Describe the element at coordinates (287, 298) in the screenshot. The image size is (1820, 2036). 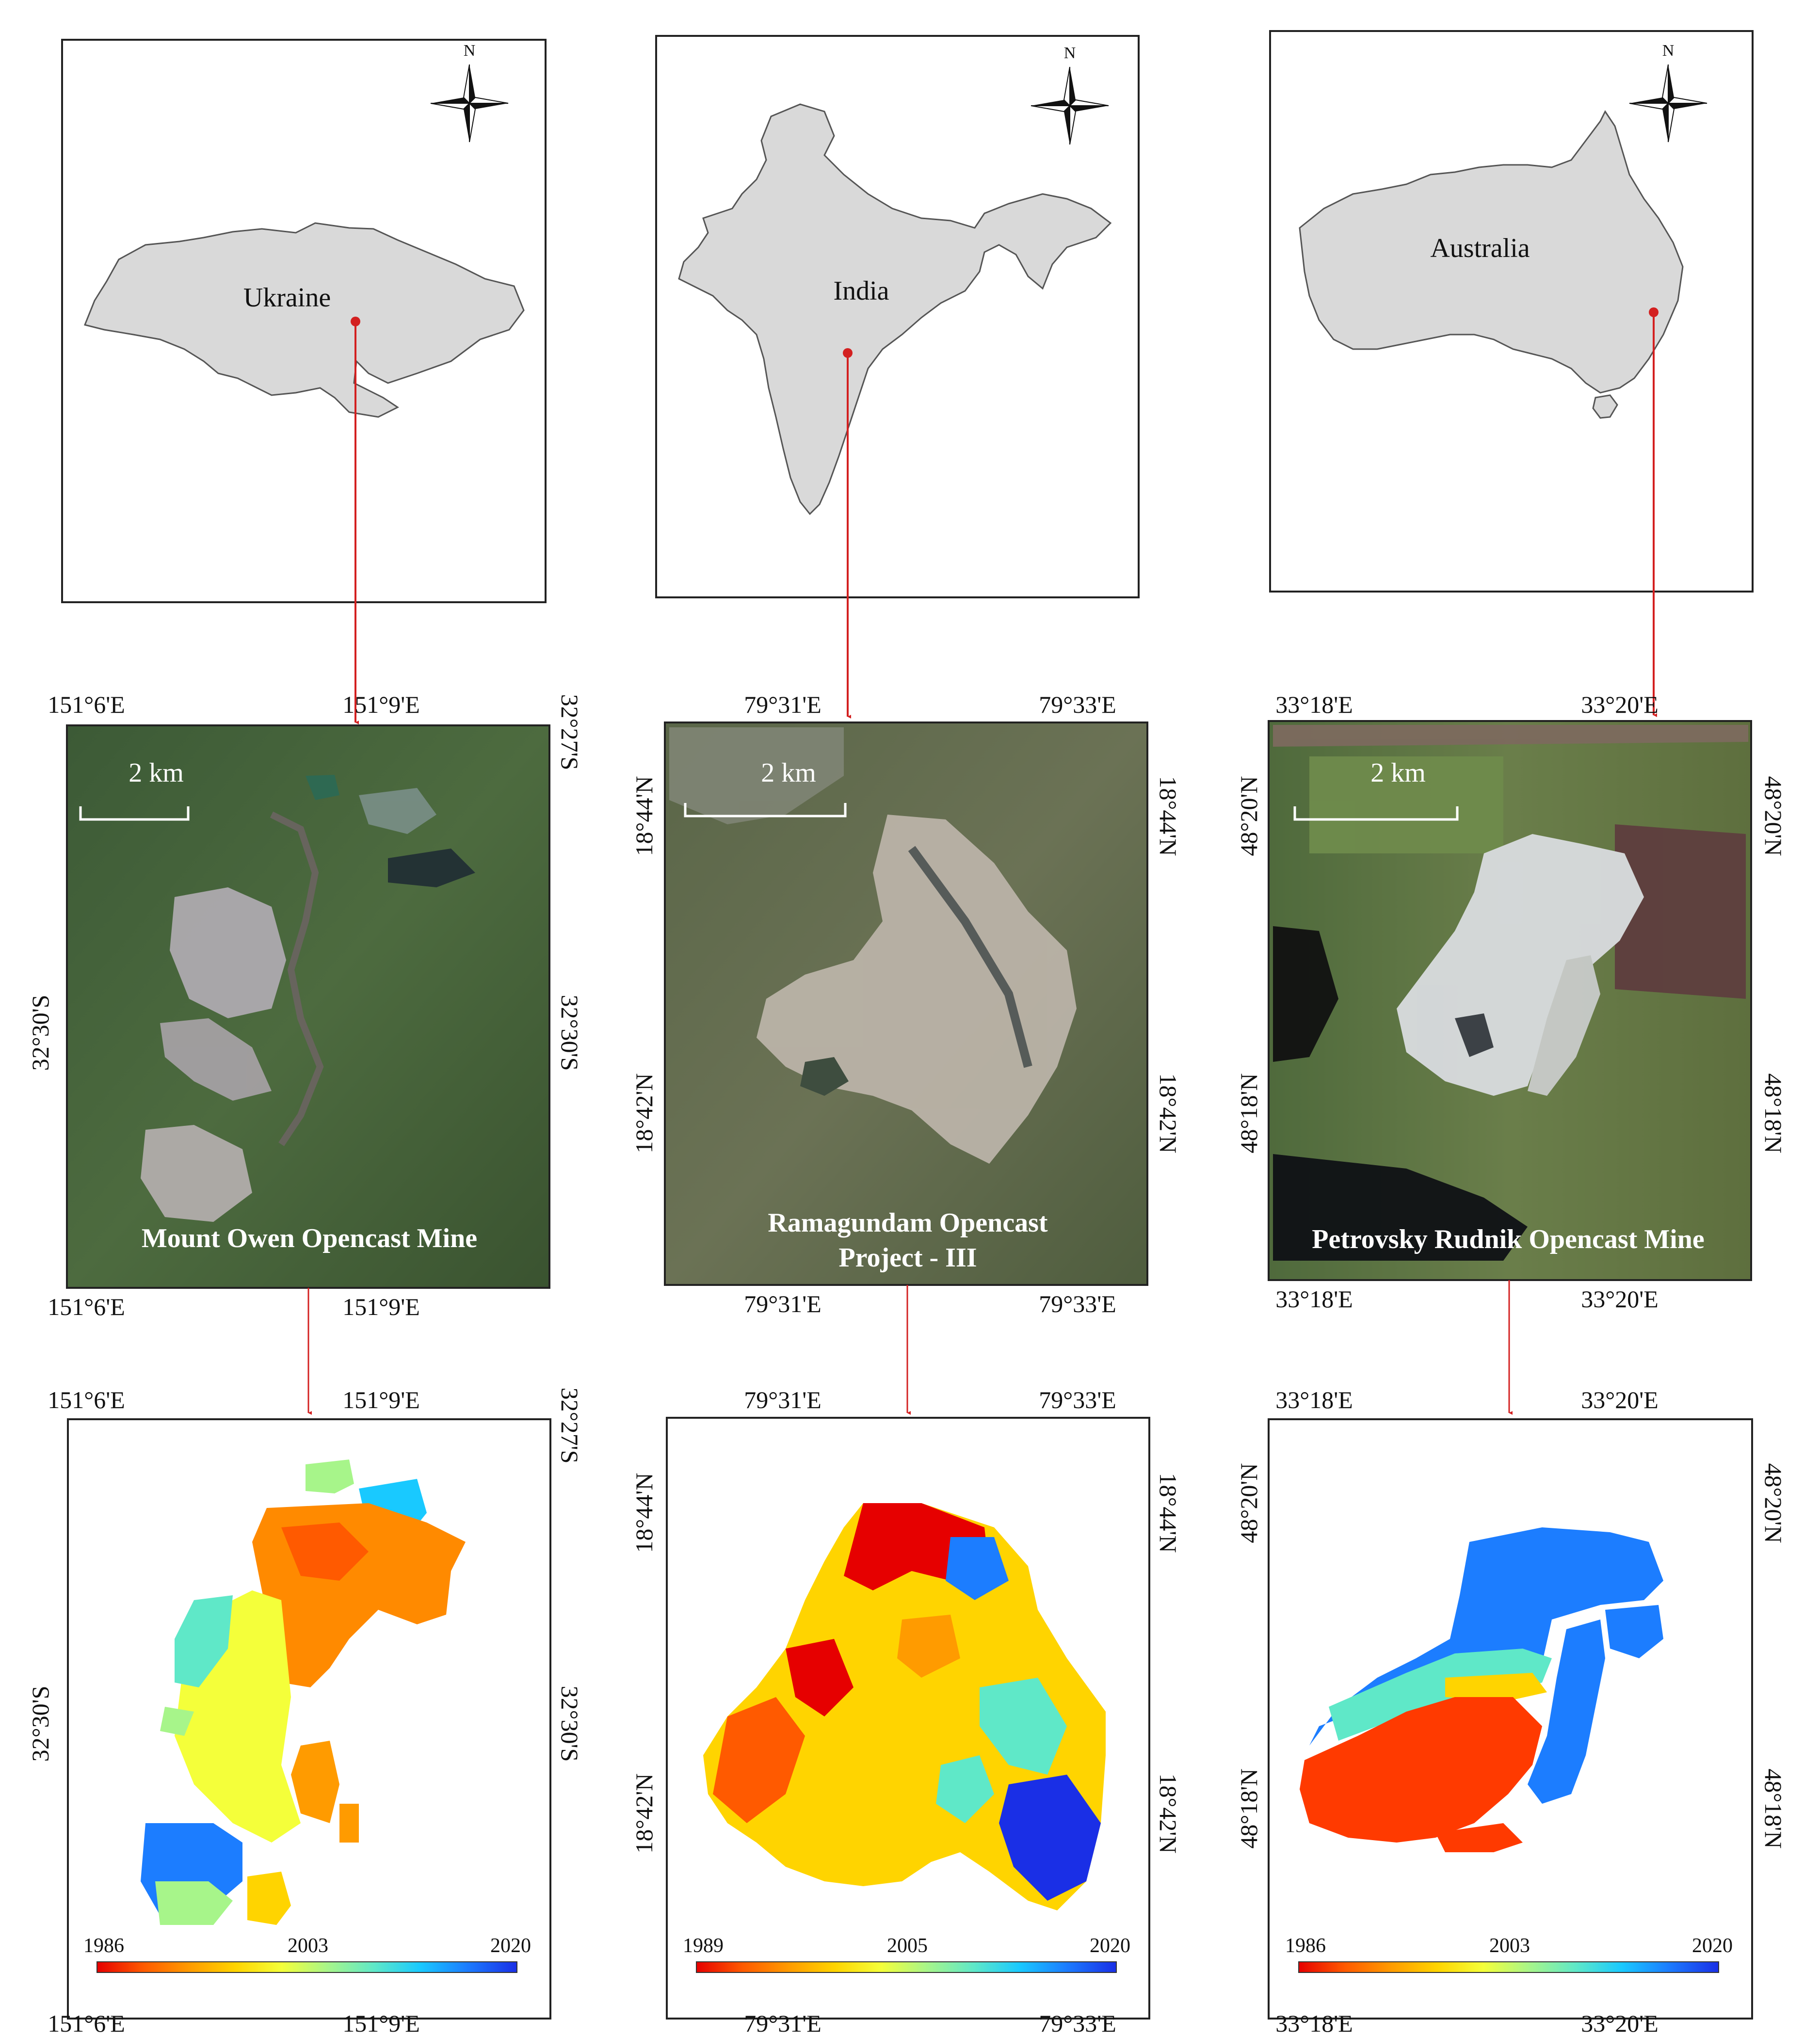
I see `country-label: Ukraine` at that location.